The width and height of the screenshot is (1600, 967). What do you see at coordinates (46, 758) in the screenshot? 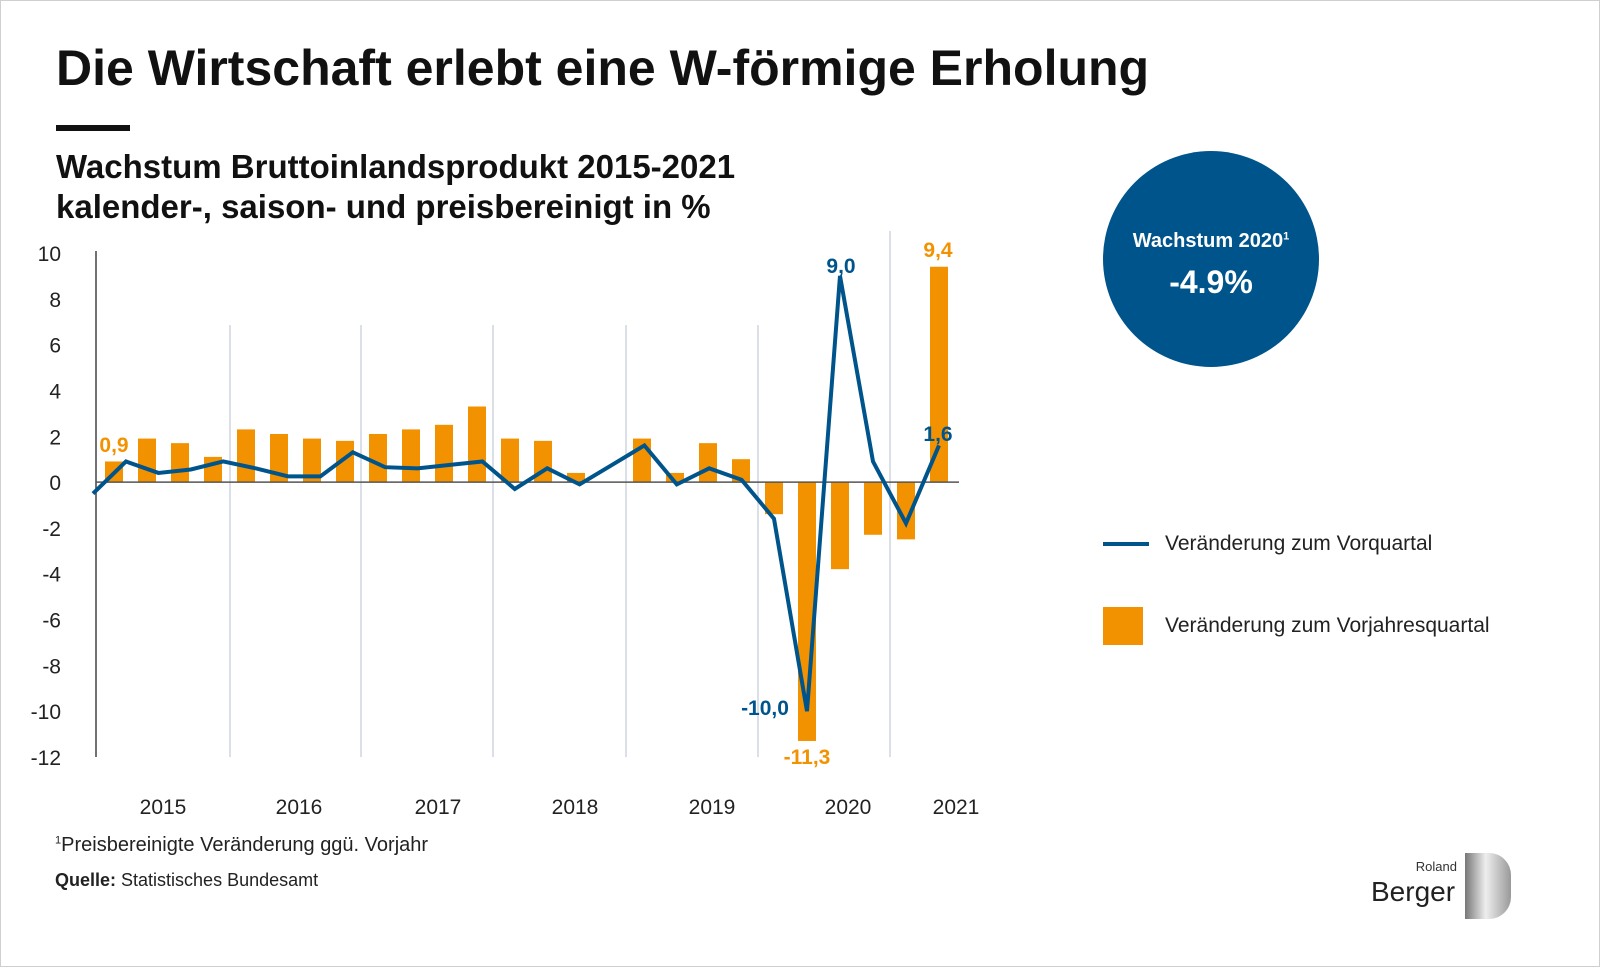
I see `y-tick-label: -12` at bounding box center [46, 758].